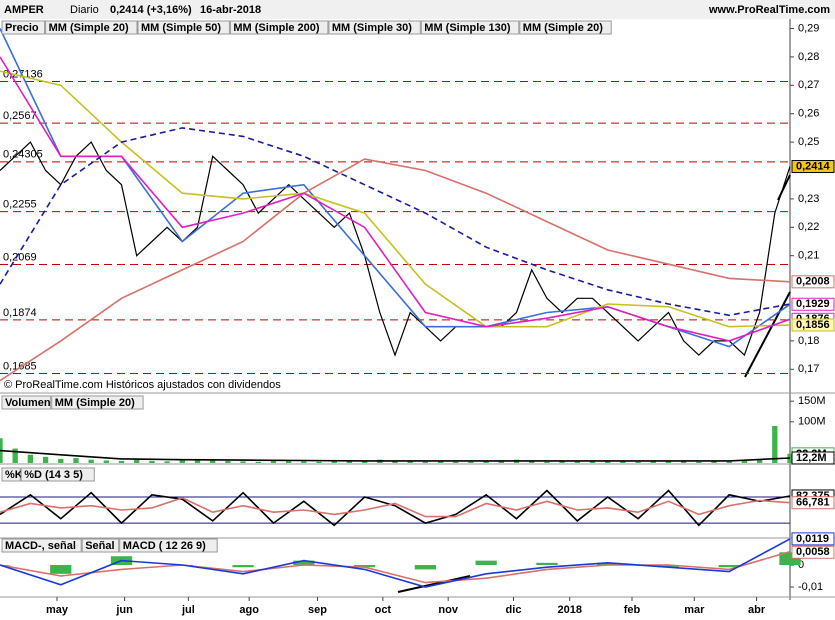 The height and width of the screenshot is (620, 835). Describe the element at coordinates (808, 341) in the screenshot. I see `y-tick-label: 0,18` at that location.